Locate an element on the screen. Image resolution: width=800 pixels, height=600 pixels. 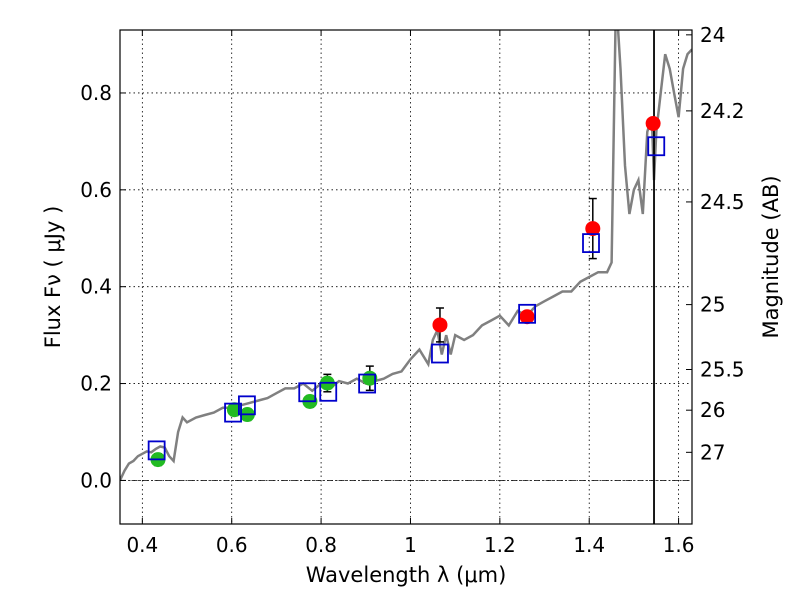
y-axis-label: Flux Fν ( μJy ) is located at coordinates (53, 277).